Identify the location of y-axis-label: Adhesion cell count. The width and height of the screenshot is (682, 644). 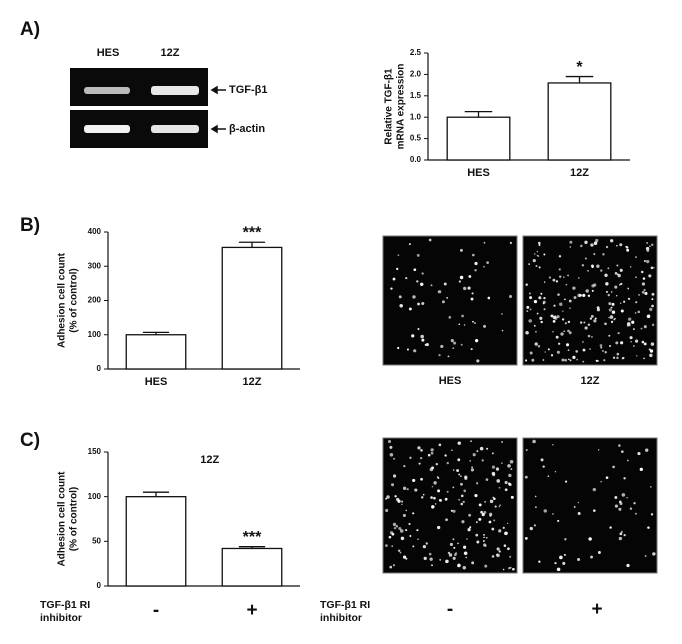
(62, 519).